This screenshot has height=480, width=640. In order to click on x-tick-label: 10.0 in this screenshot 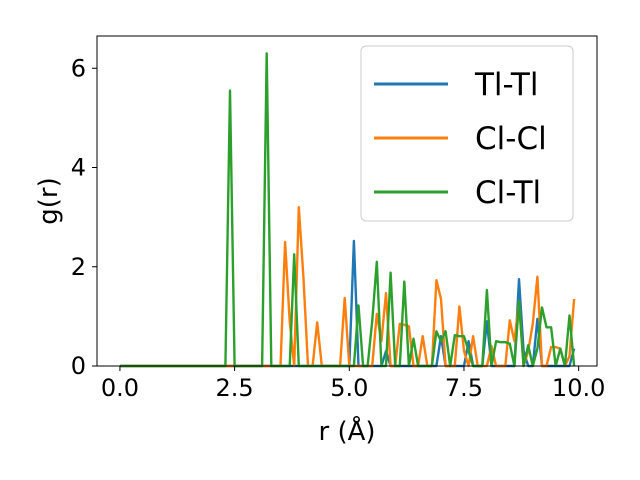, I will do `click(578, 388)`.